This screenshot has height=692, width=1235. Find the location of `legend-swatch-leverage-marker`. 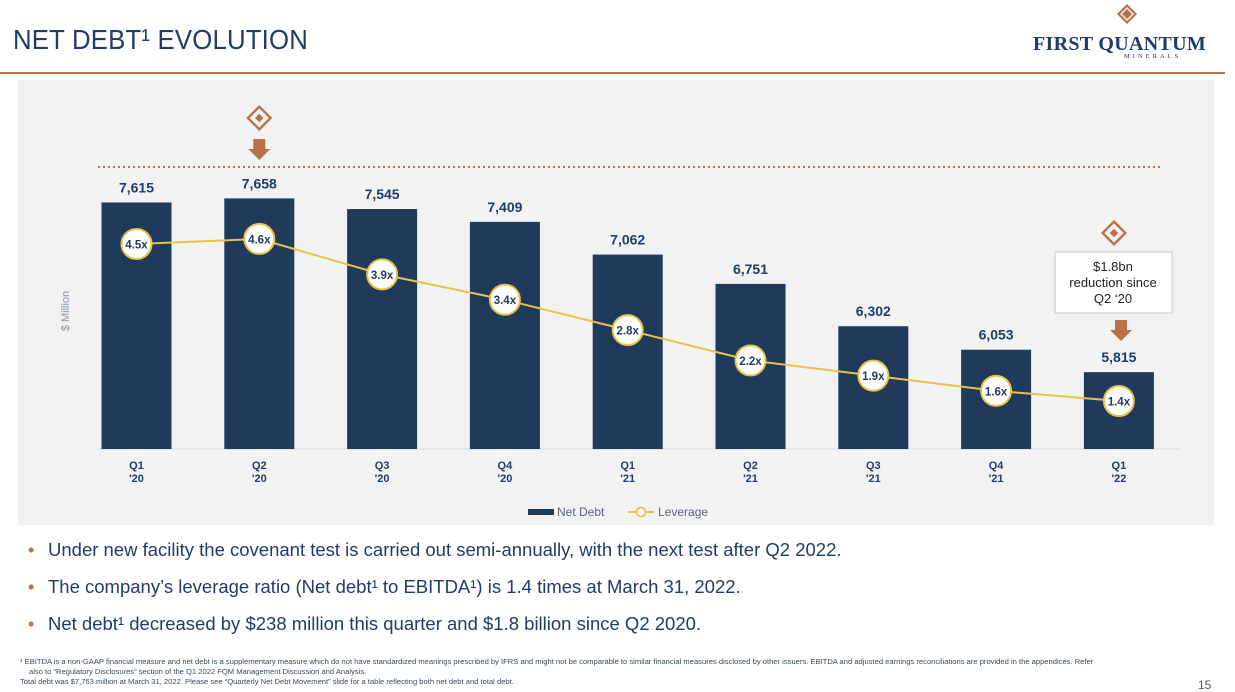

legend-swatch-leverage-marker is located at coordinates (641, 512).